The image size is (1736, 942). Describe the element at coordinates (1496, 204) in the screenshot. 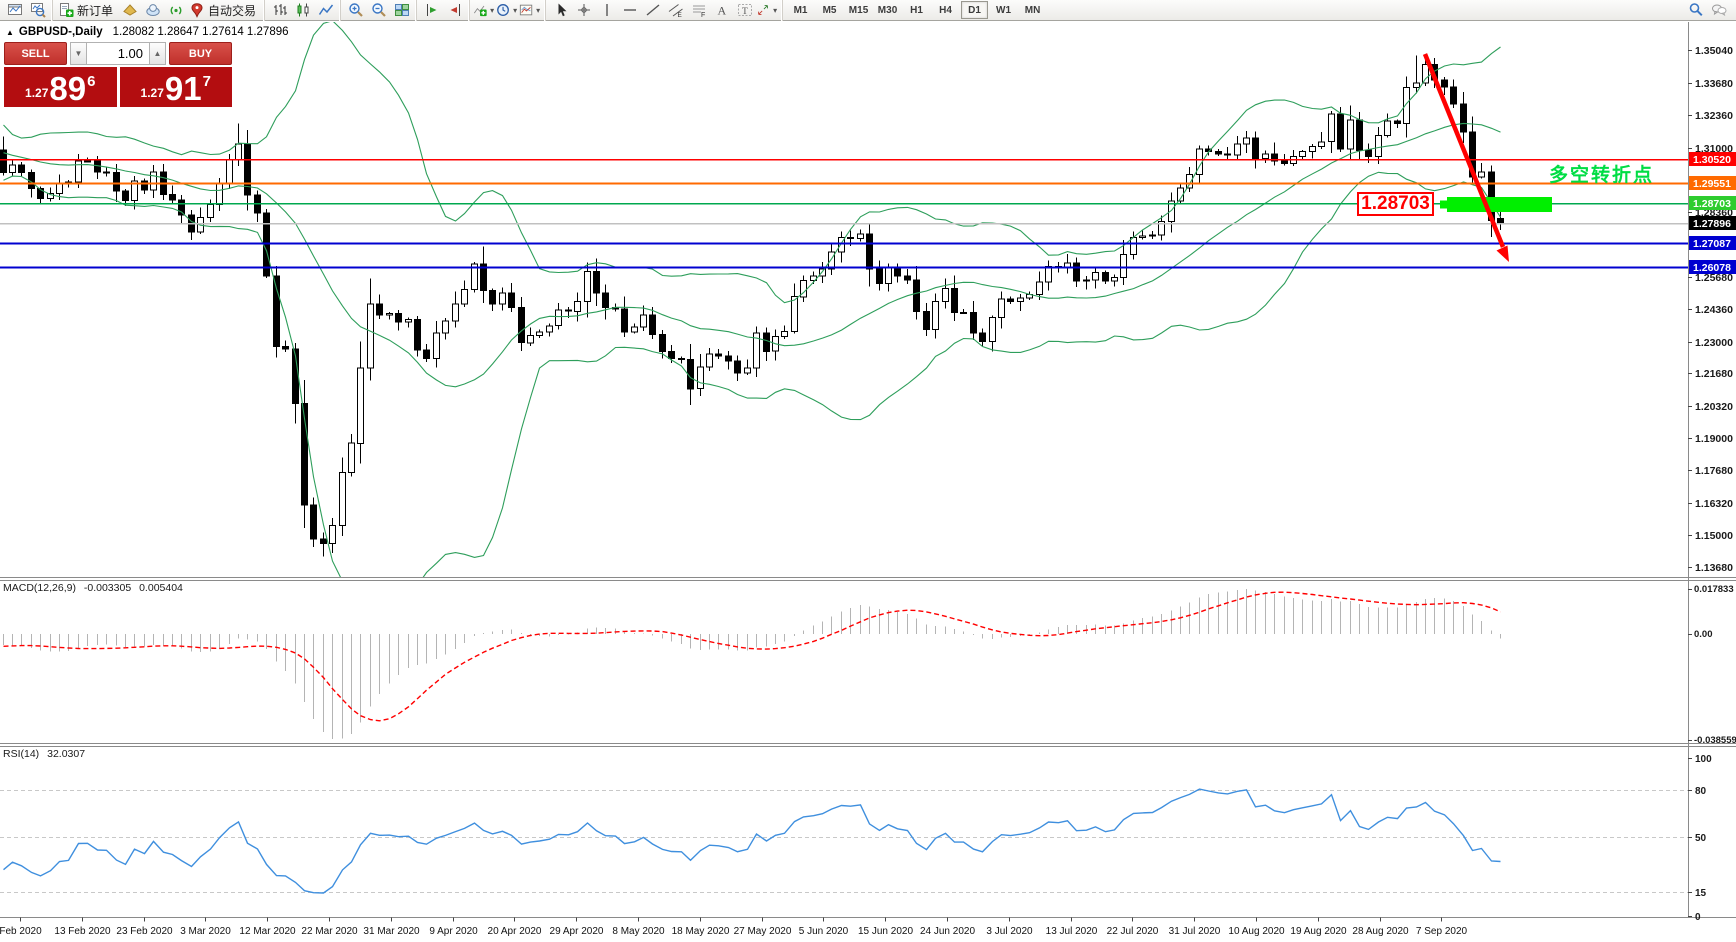

I see `support-zone-rect` at that location.